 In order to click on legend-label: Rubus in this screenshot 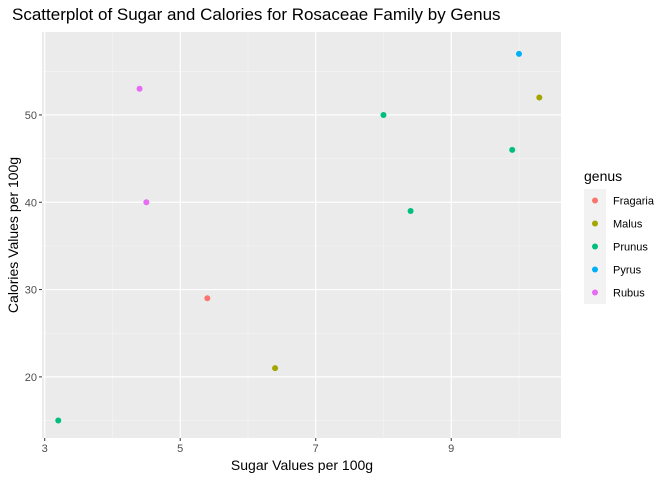, I will do `click(629, 294)`.